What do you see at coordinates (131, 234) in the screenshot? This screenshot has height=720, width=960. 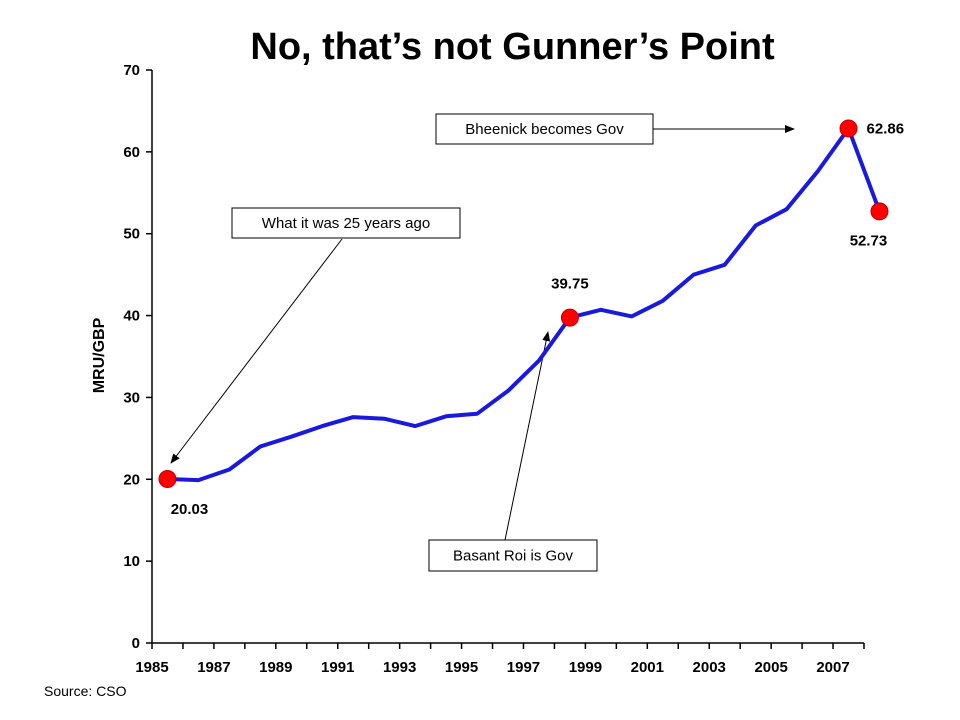 I see `y-tick-label: 50` at bounding box center [131, 234].